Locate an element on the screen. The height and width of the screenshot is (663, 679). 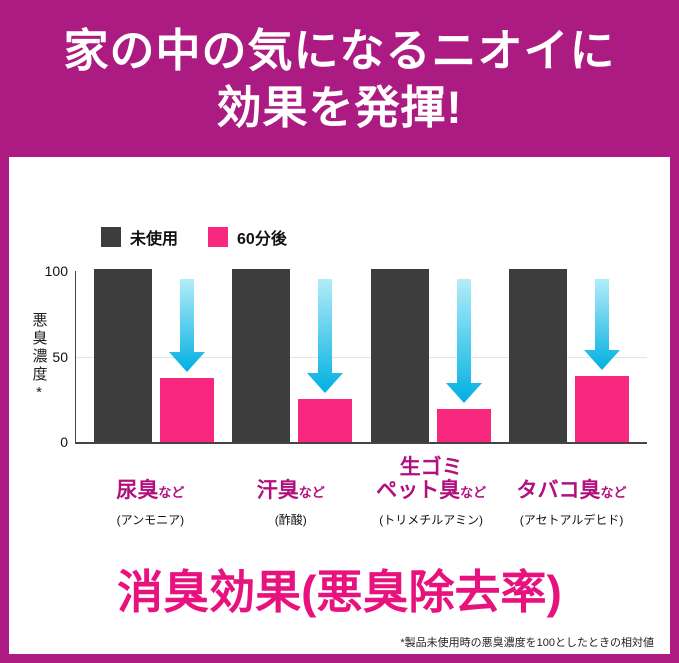
category-tobacco: タバコ臭など (アセトアルデヒド) is located at coordinates (572, 492).